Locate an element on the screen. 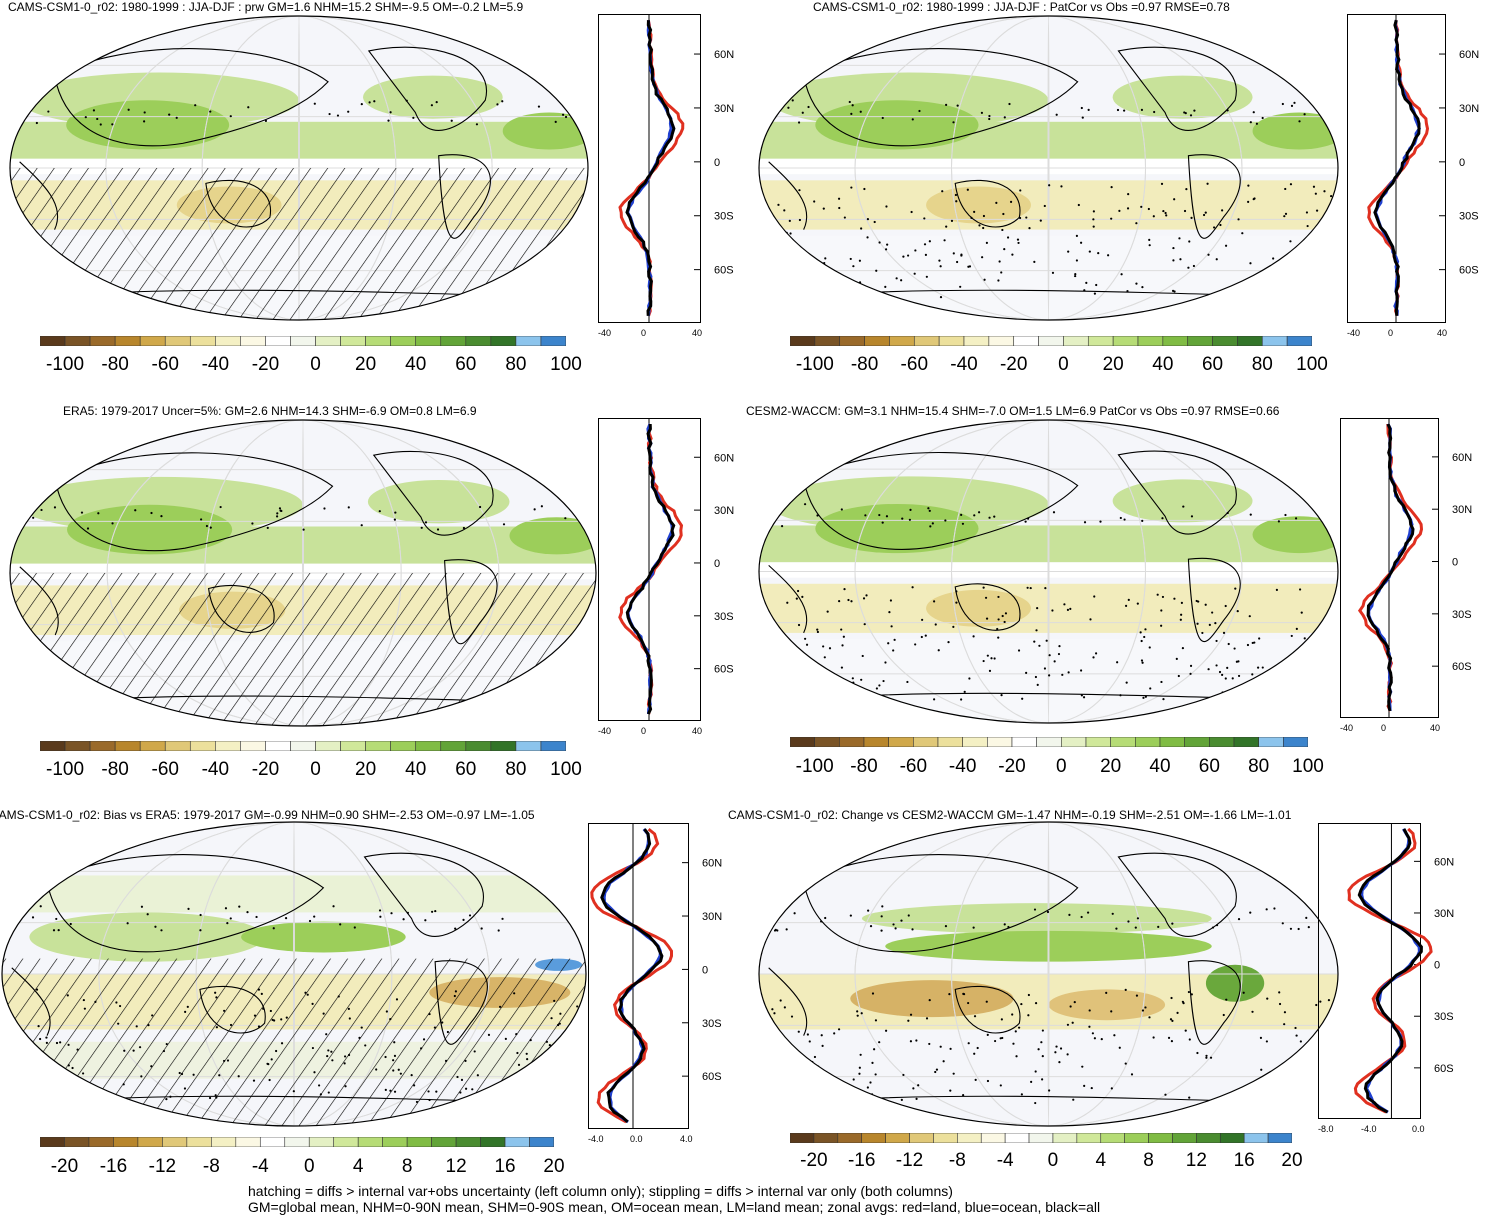 This screenshot has height=1215, width=1489. colorbar-label: 60 is located at coordinates (1212, 364).